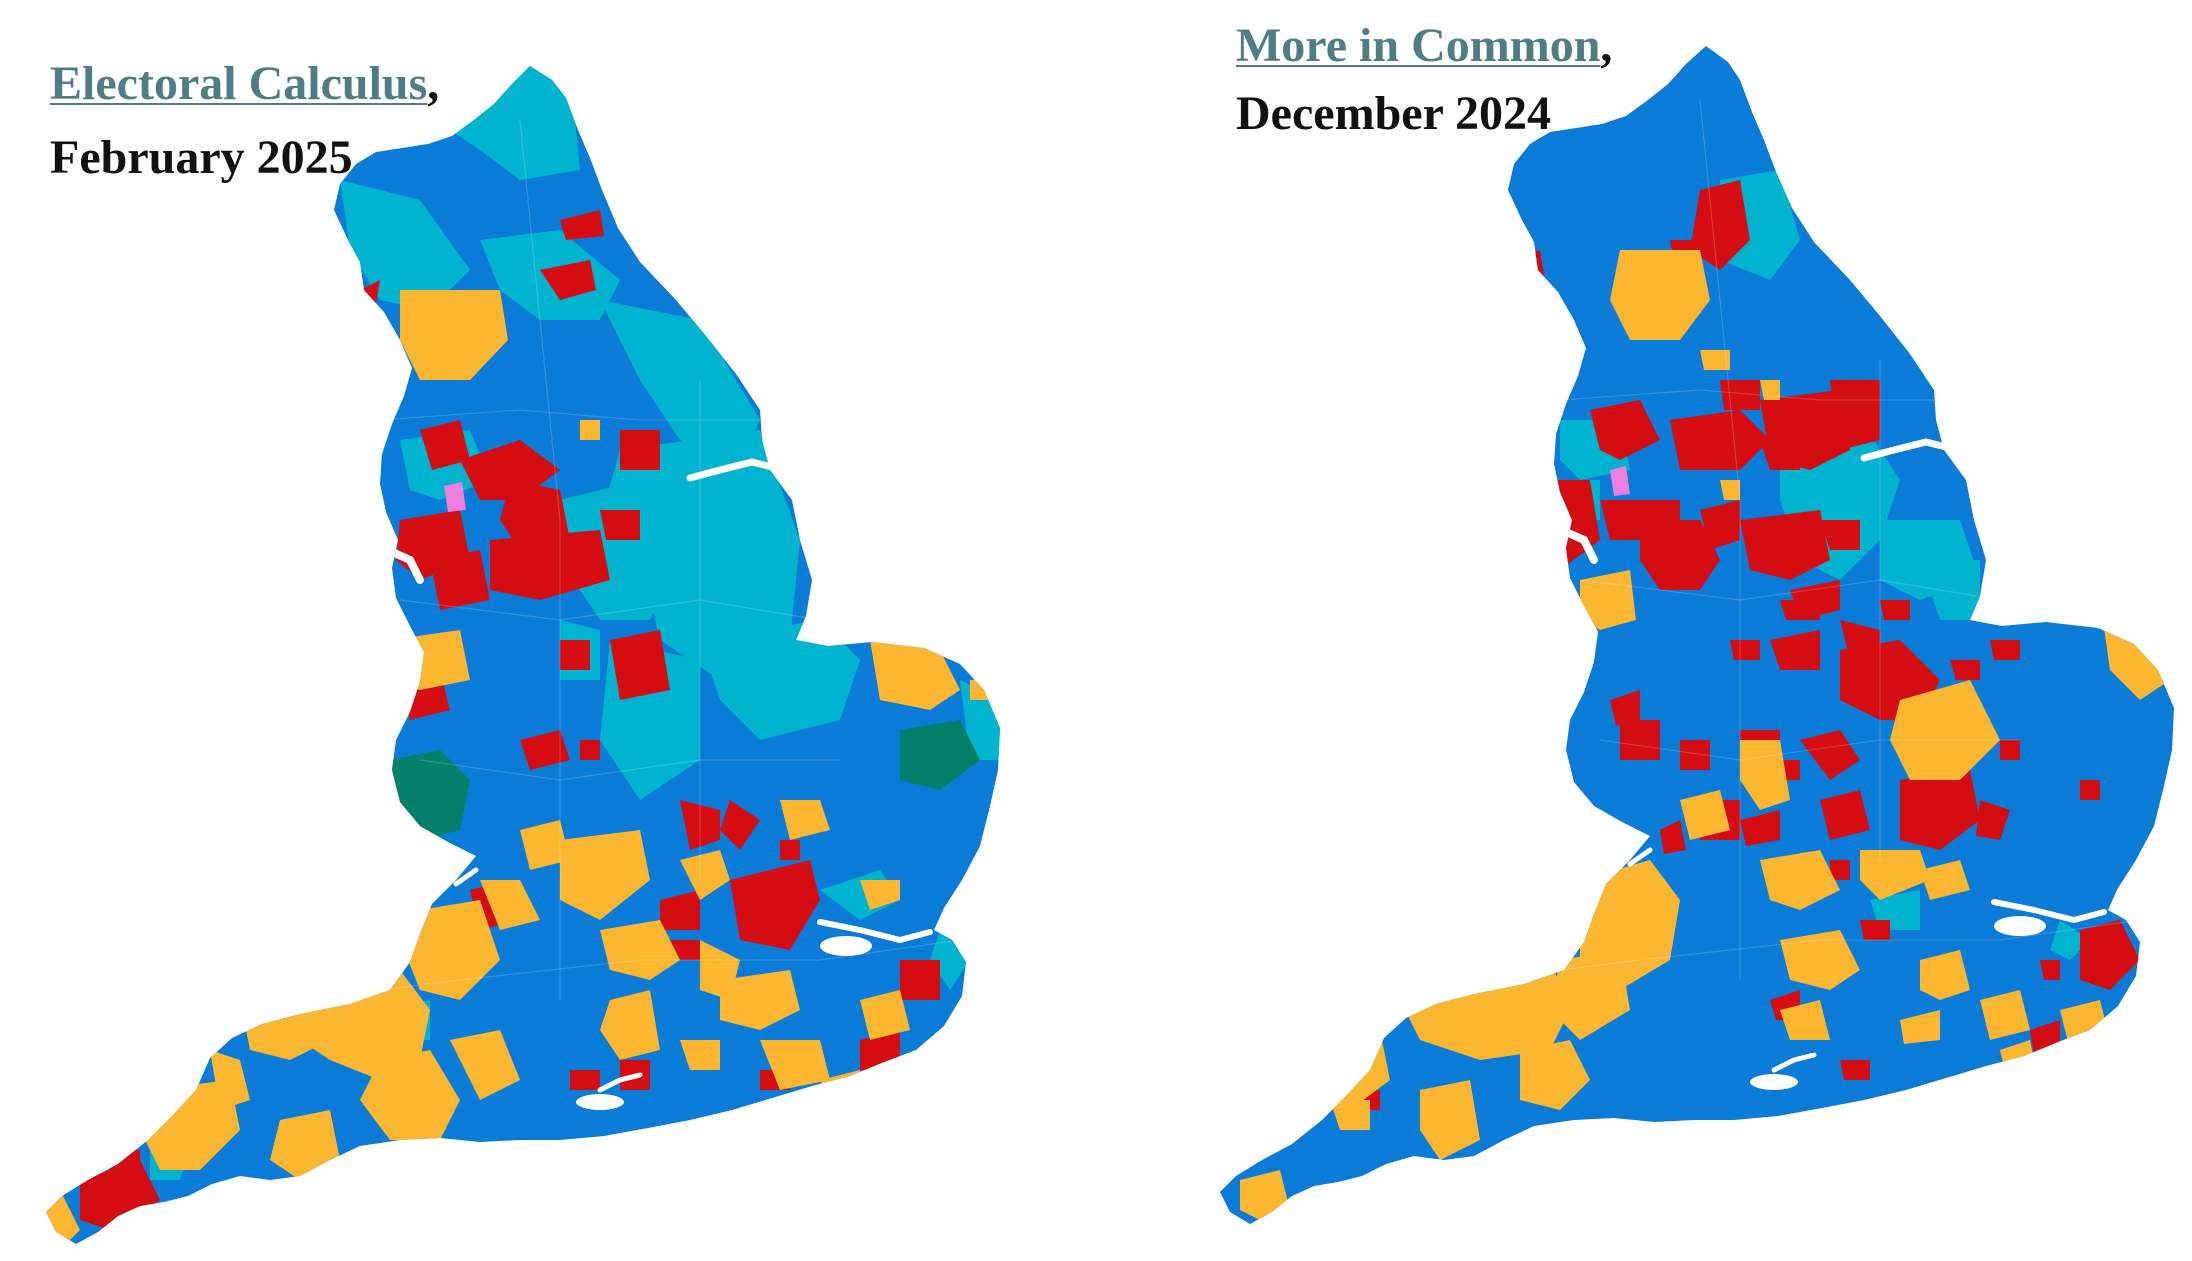  I want to click on map-date: February 2025, so click(201, 157).